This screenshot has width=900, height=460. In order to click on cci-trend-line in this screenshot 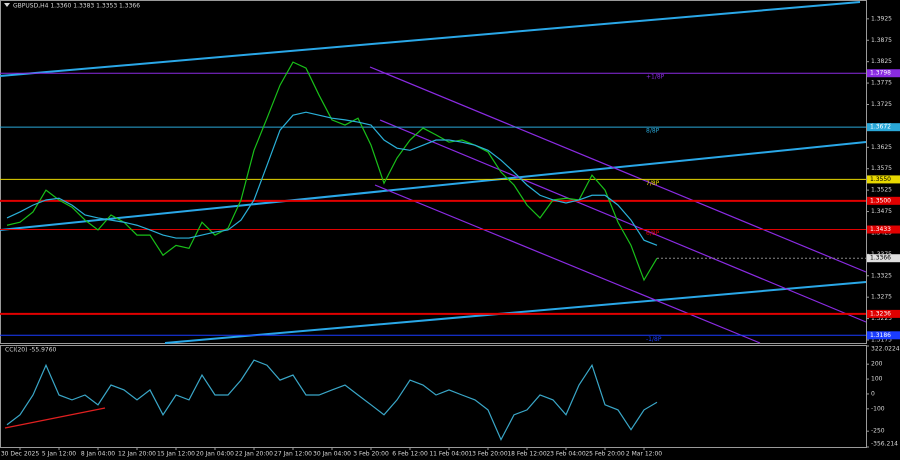, I will do `click(55, 418)`.